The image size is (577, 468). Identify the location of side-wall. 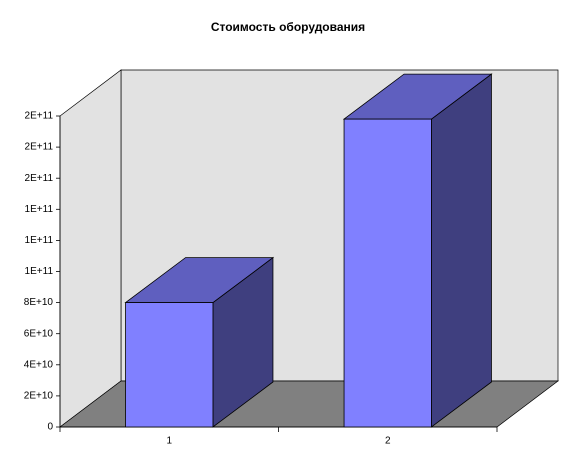
(90, 248).